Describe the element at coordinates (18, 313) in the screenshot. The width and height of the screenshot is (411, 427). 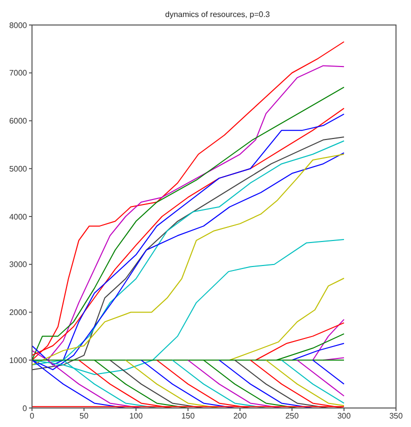
I see `y-tick-label: 2000` at that location.